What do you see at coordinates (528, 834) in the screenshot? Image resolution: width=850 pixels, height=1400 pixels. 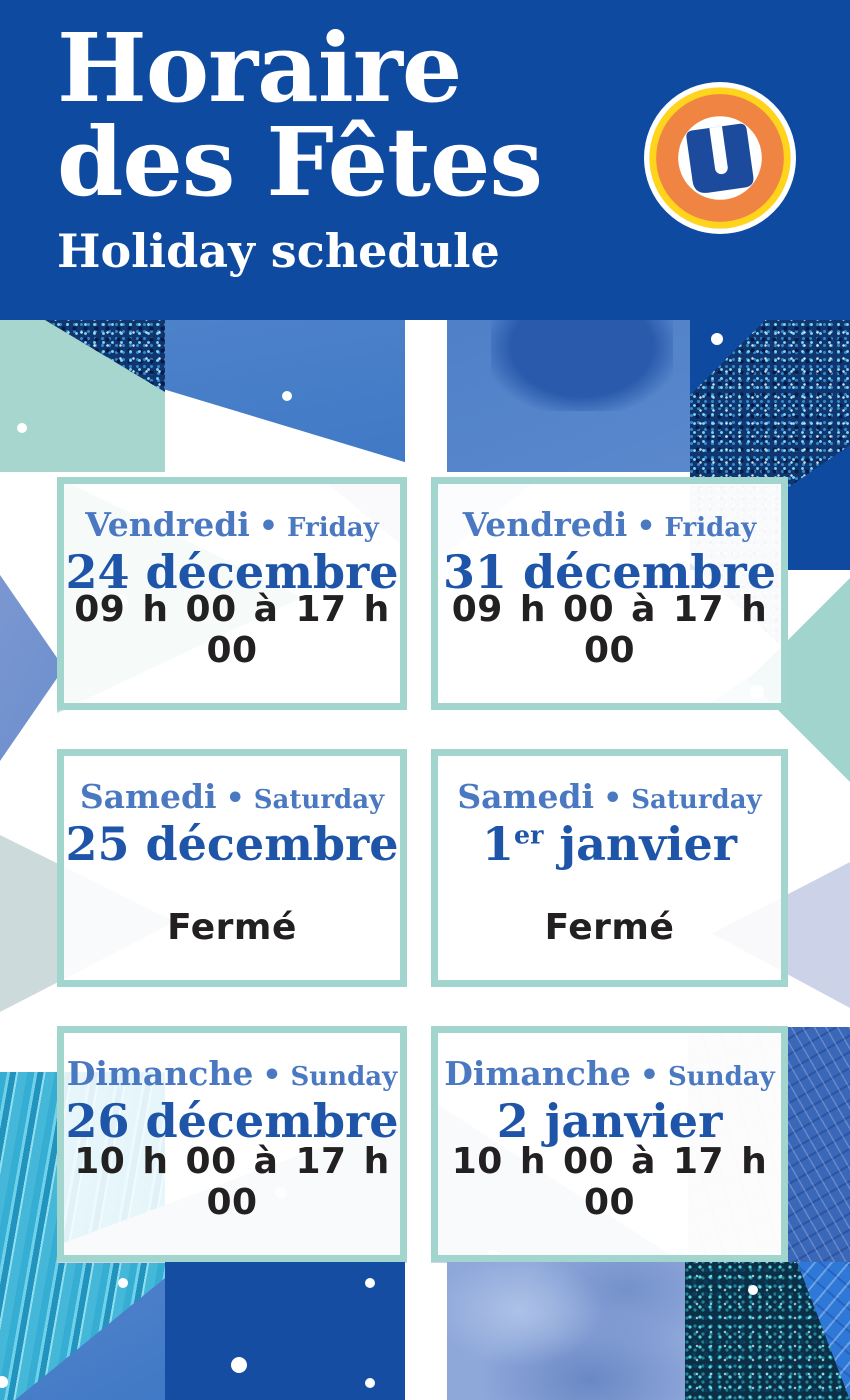 I see `card-date-ordinal: er` at bounding box center [528, 834].